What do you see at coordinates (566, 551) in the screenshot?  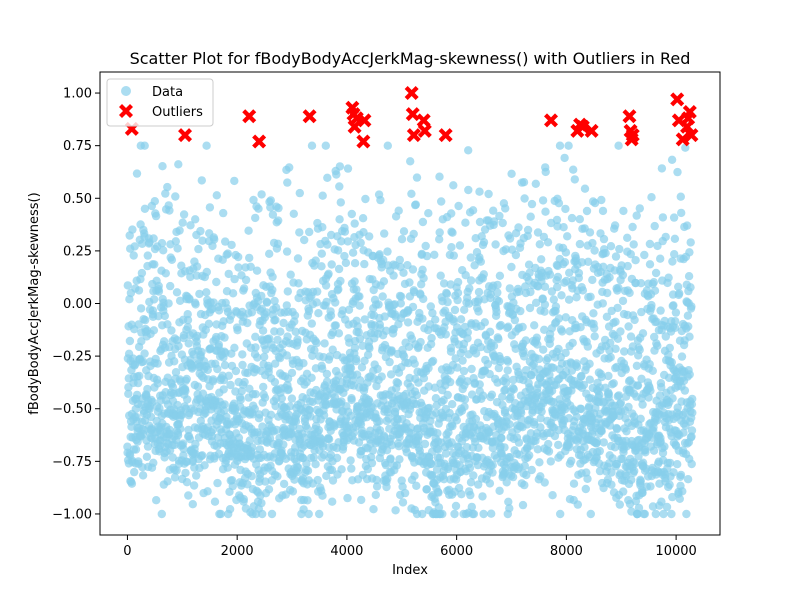 I see `x-tick-label: 8000` at bounding box center [566, 551].